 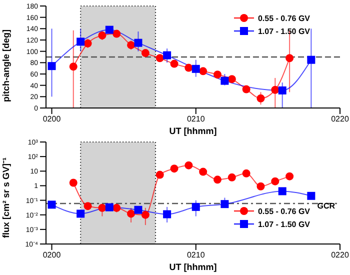 What do you see at coordinates (326, 206) in the screenshot?
I see `ref-line-label: GCR` at bounding box center [326, 206].